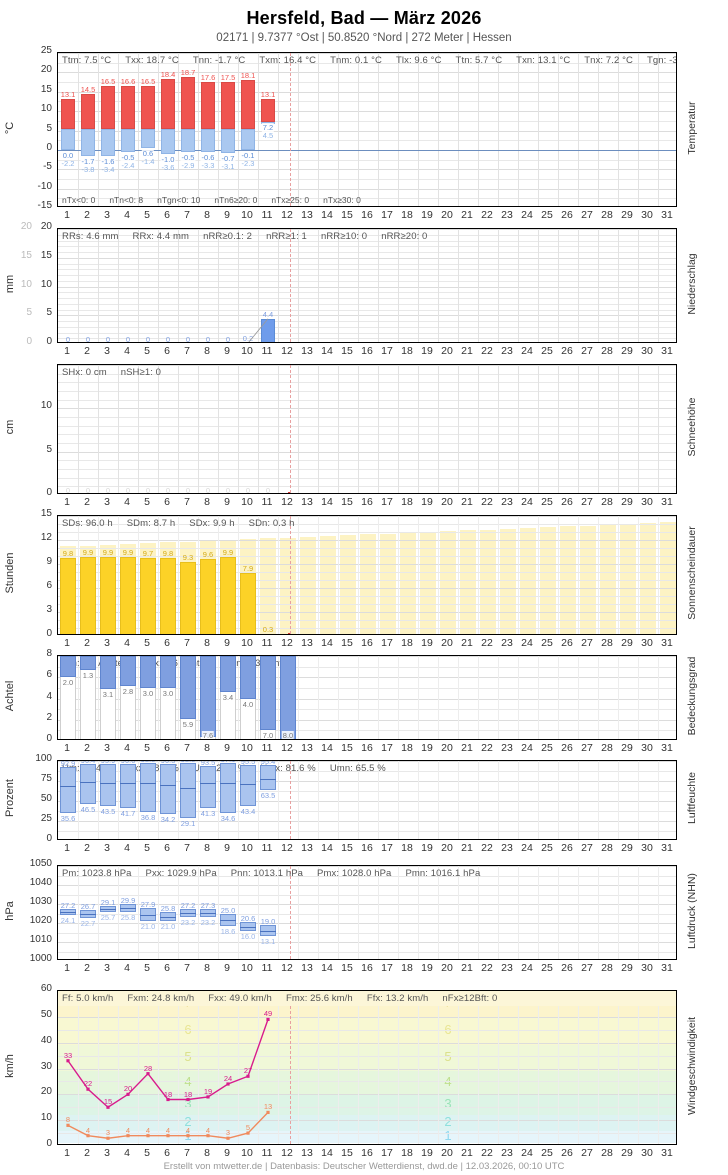 The height and width of the screenshot is (1175, 728). What do you see at coordinates (609, 60) in the screenshot?
I see `stat-item: Tnx: 7.2 °C` at bounding box center [609, 60].